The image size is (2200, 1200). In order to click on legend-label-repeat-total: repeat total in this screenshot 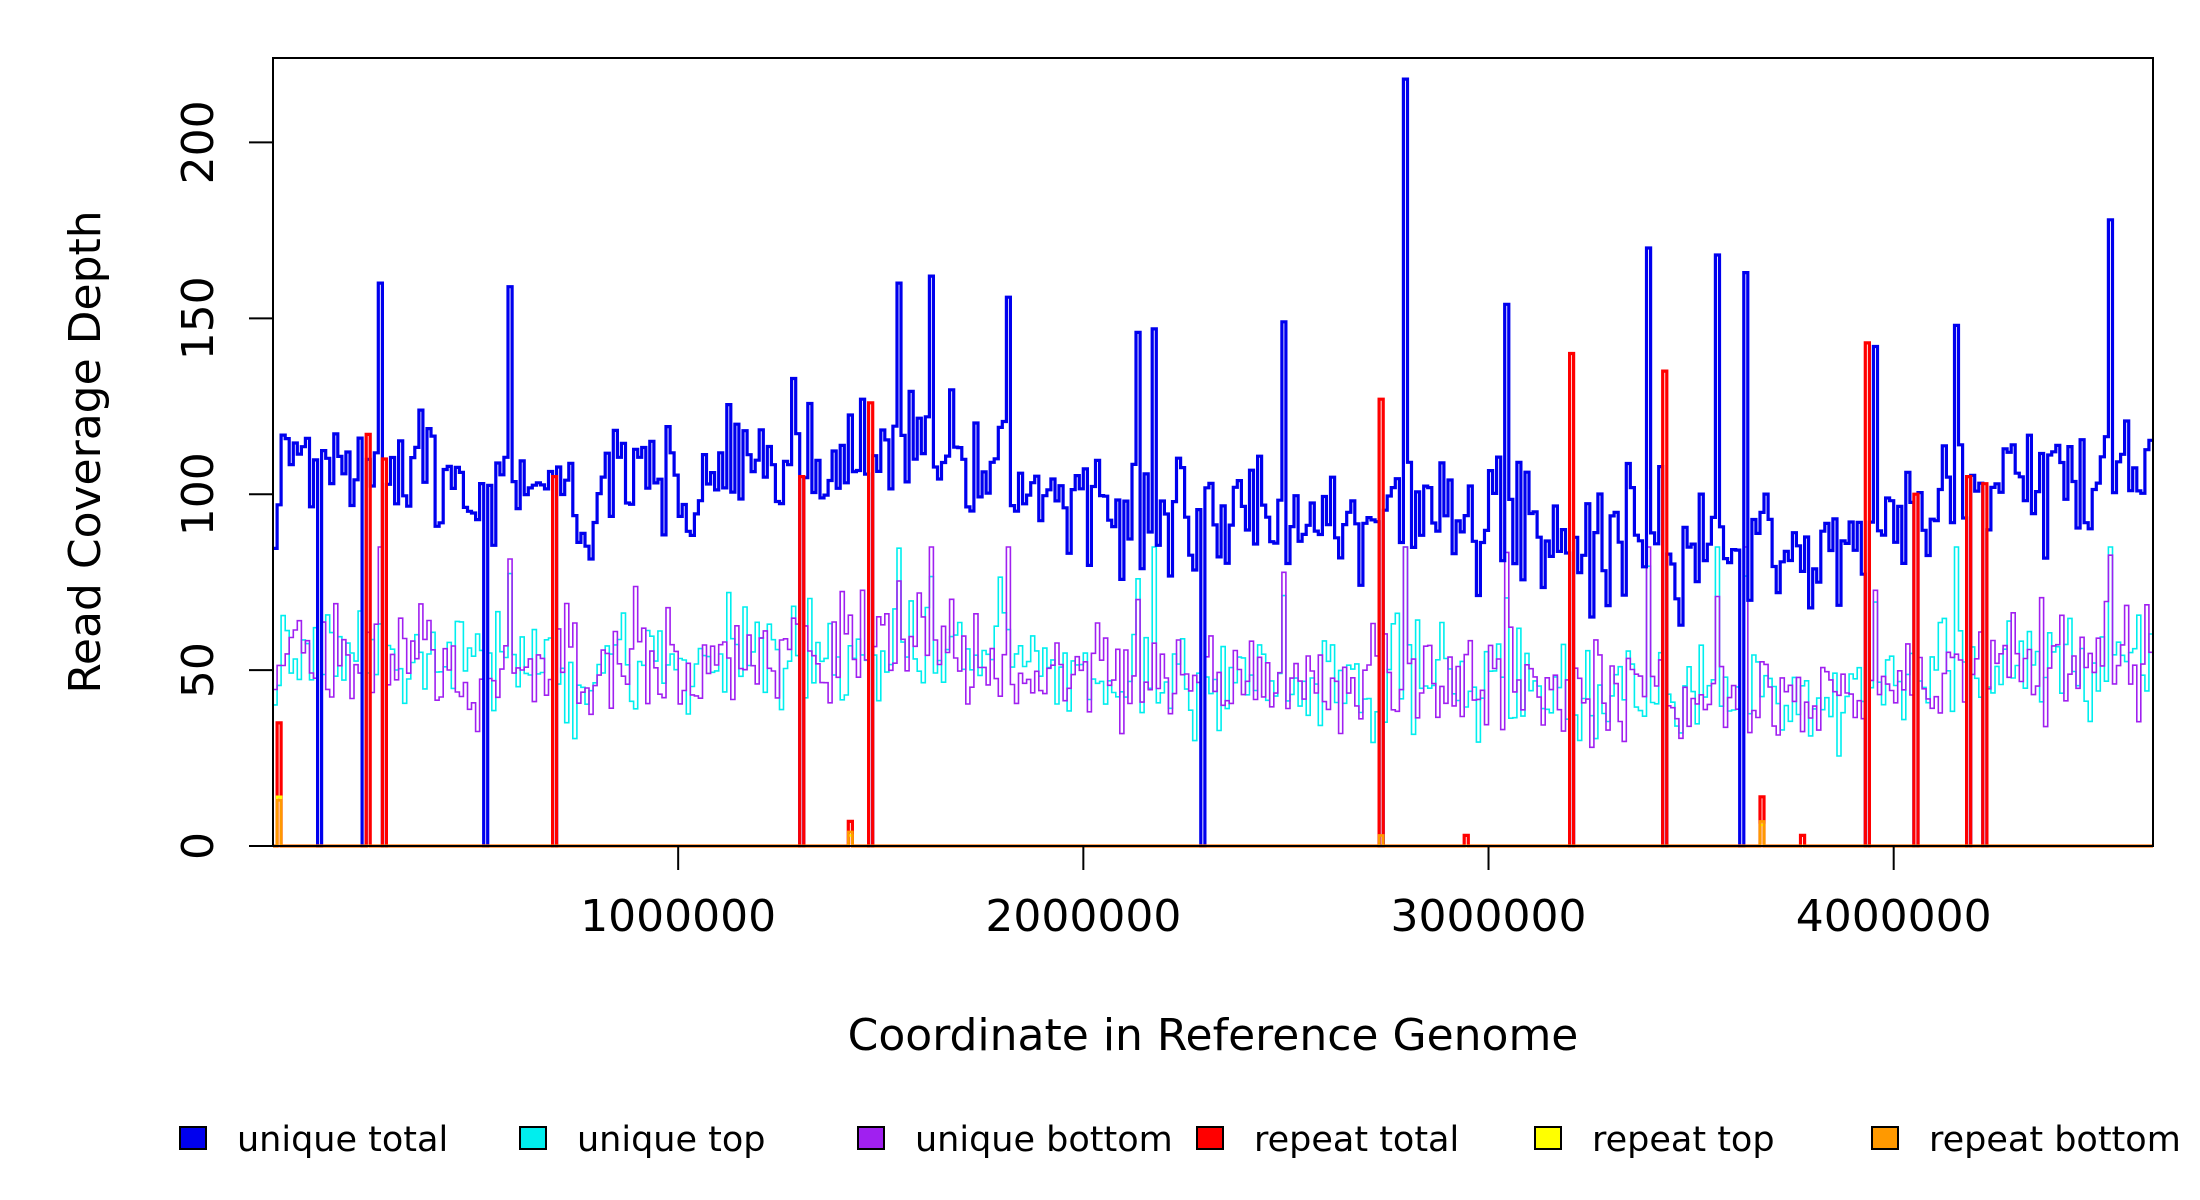, I will do `click(1356, 1140)`.